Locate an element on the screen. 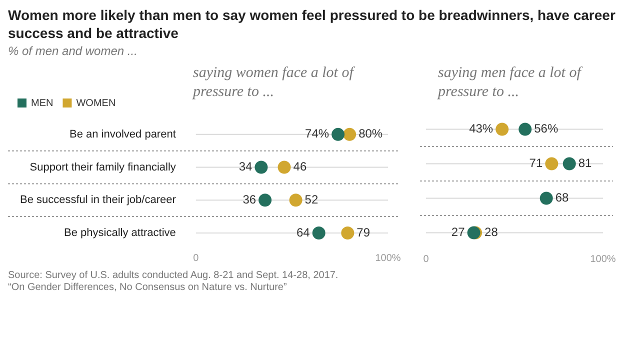 Image resolution: width=636 pixels, height=340 pixels. y-tick-label: Support their family financially is located at coordinates (103, 167).